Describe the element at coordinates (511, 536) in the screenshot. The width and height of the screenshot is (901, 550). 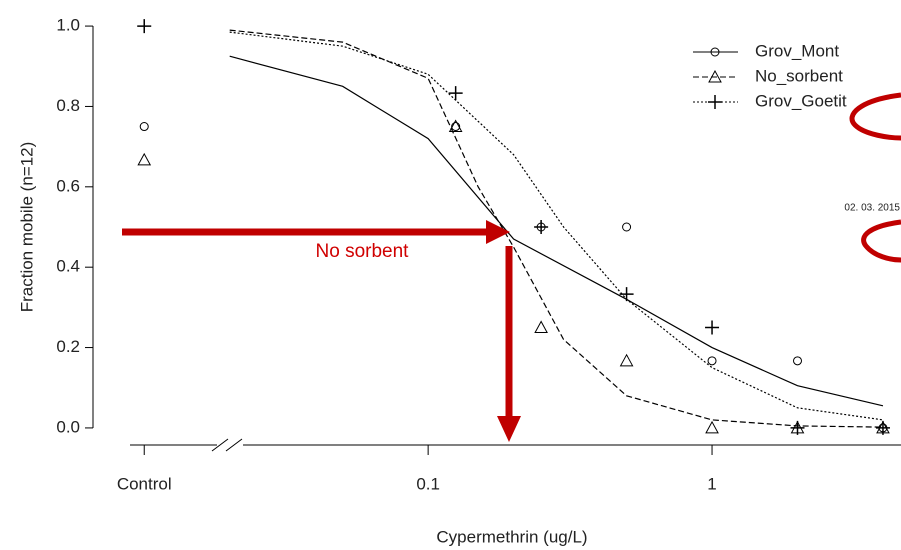
I see `x-axis-label: Cypermethrin (ug/L)` at that location.